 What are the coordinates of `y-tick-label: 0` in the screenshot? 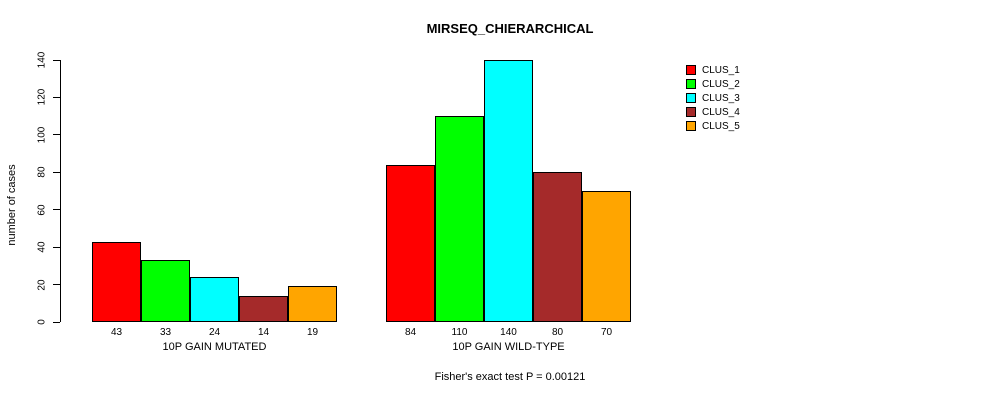 It's located at (42, 322).